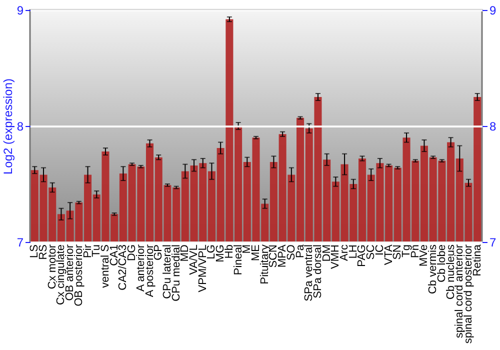 The image size is (500, 350). I want to click on x-tick-label: SO, so click(291, 252).